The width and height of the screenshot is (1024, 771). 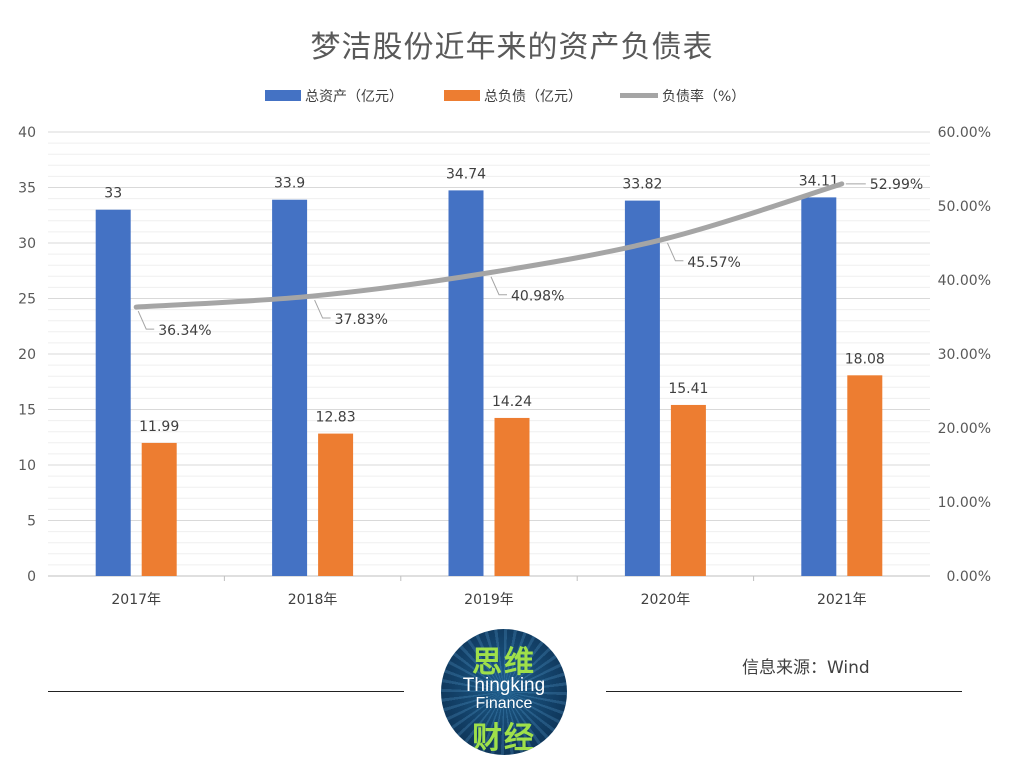 I want to click on bar-data-label: 34.11, so click(x=819, y=181).